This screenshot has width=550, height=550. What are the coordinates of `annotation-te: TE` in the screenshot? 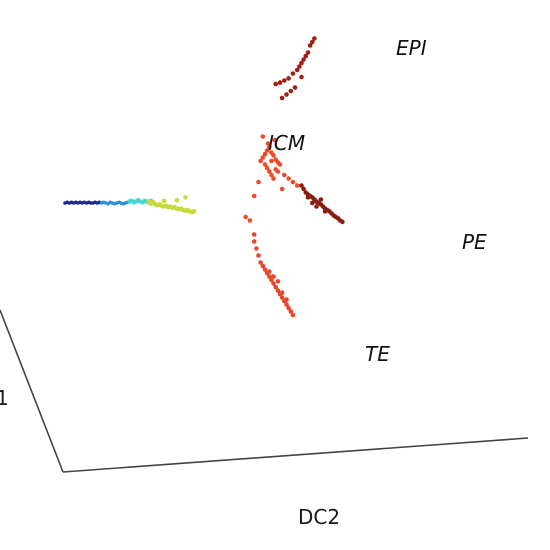 It's located at (377, 354).